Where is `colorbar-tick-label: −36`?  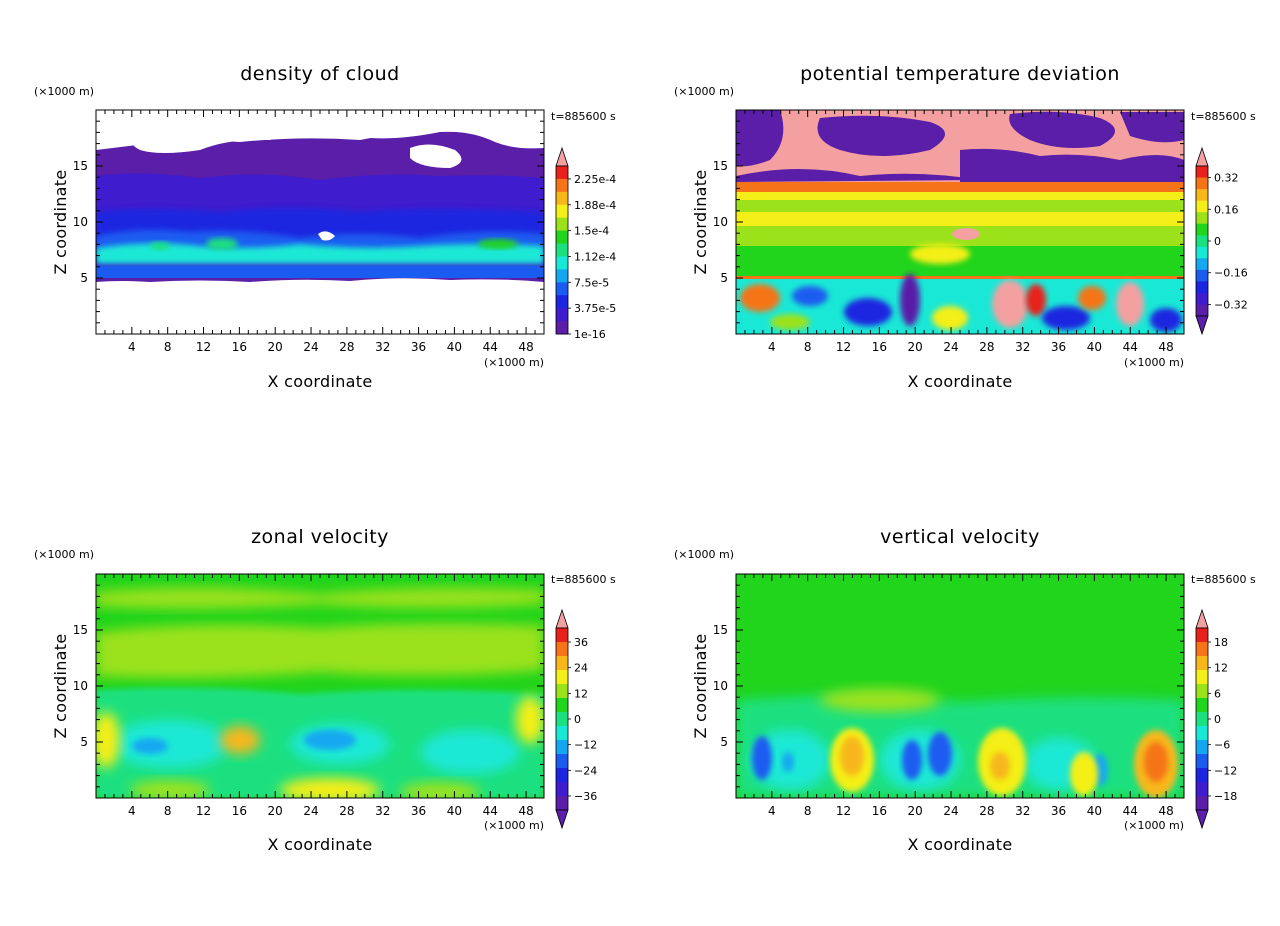 colorbar-tick-label: −36 is located at coordinates (585, 796).